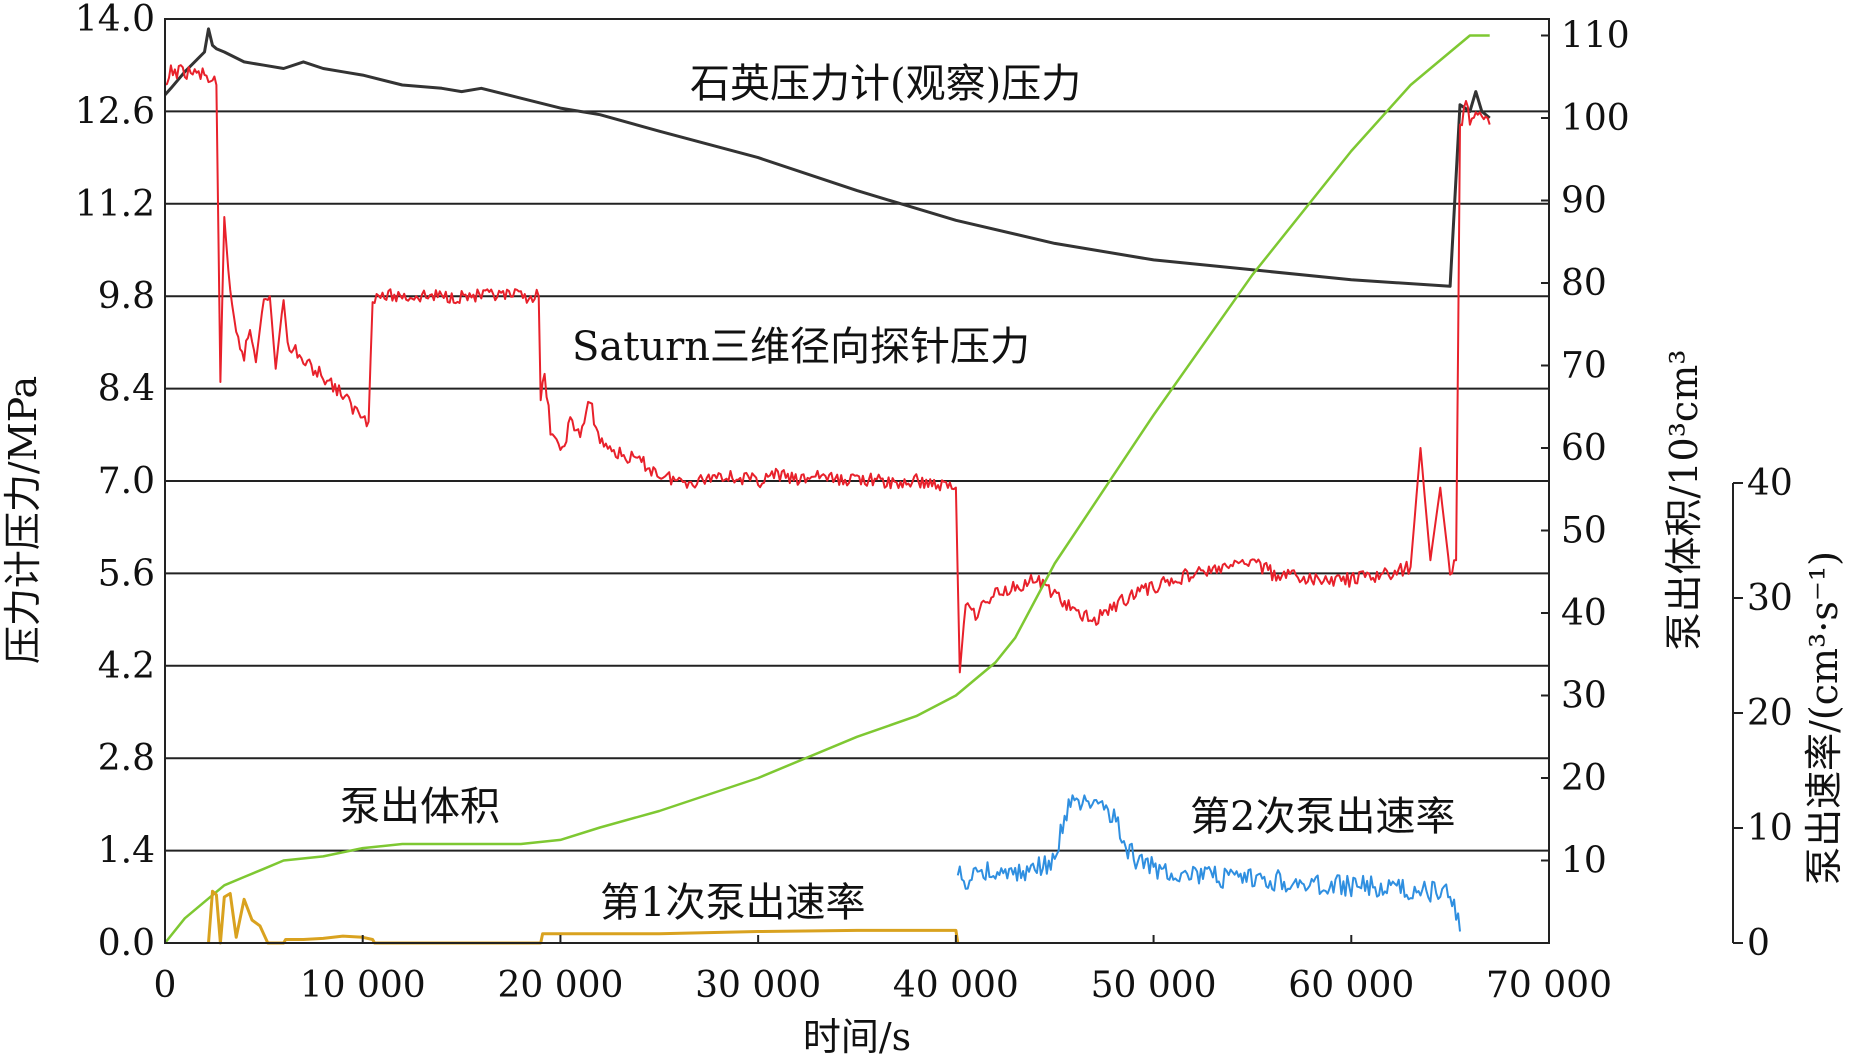 The height and width of the screenshot is (1058, 1857). I want to click on y-right1-tick-label: 90, so click(1584, 201).